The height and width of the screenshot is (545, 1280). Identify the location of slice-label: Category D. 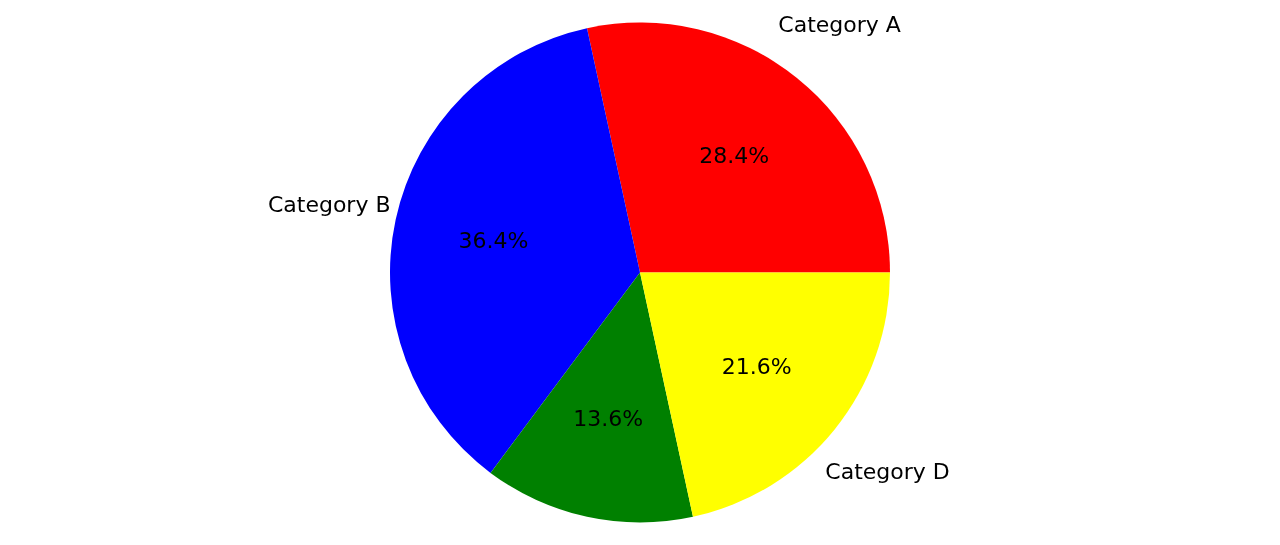
(887, 472).